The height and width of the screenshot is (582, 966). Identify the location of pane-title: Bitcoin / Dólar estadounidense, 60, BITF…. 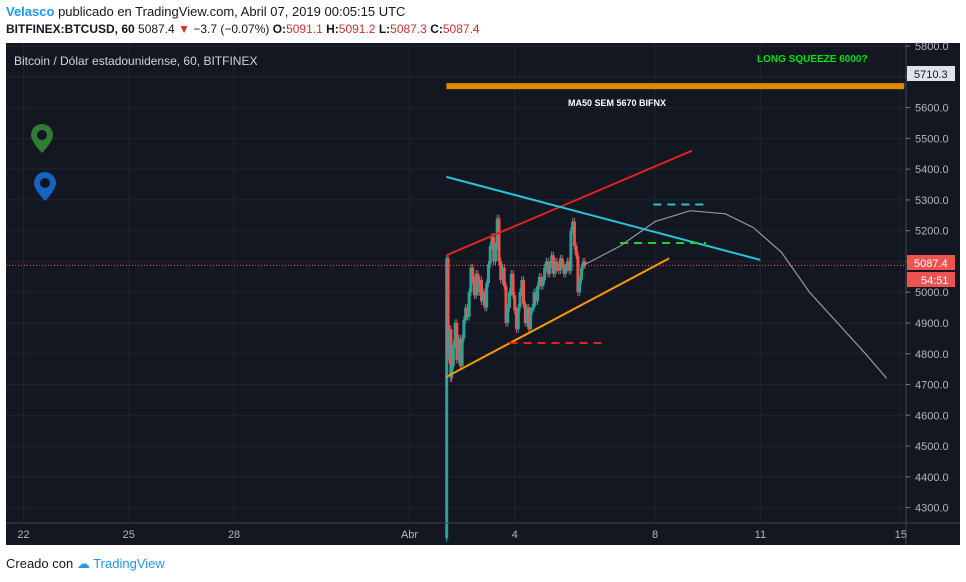
(135, 61).